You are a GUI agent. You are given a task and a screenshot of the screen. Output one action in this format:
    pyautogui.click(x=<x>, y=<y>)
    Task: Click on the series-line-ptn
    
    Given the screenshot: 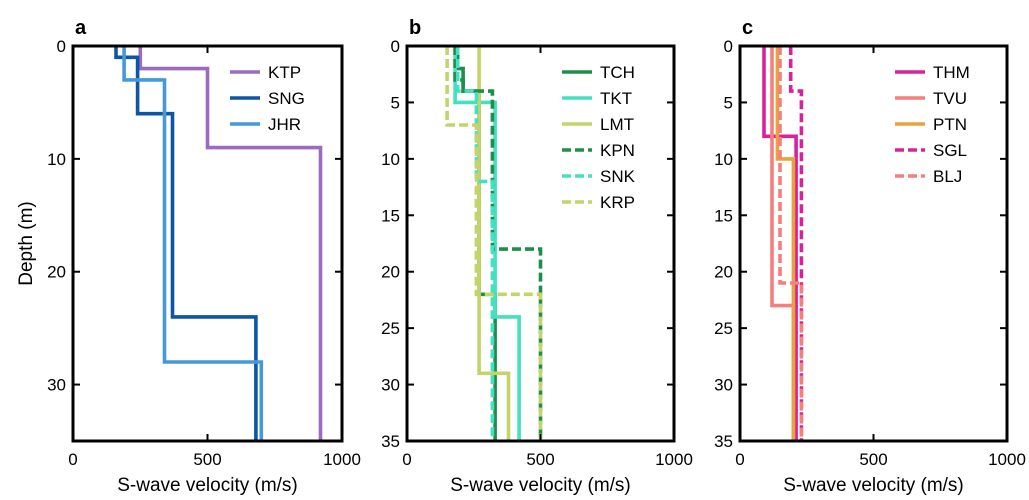 What is the action you would take?
    pyautogui.click(x=785, y=243)
    